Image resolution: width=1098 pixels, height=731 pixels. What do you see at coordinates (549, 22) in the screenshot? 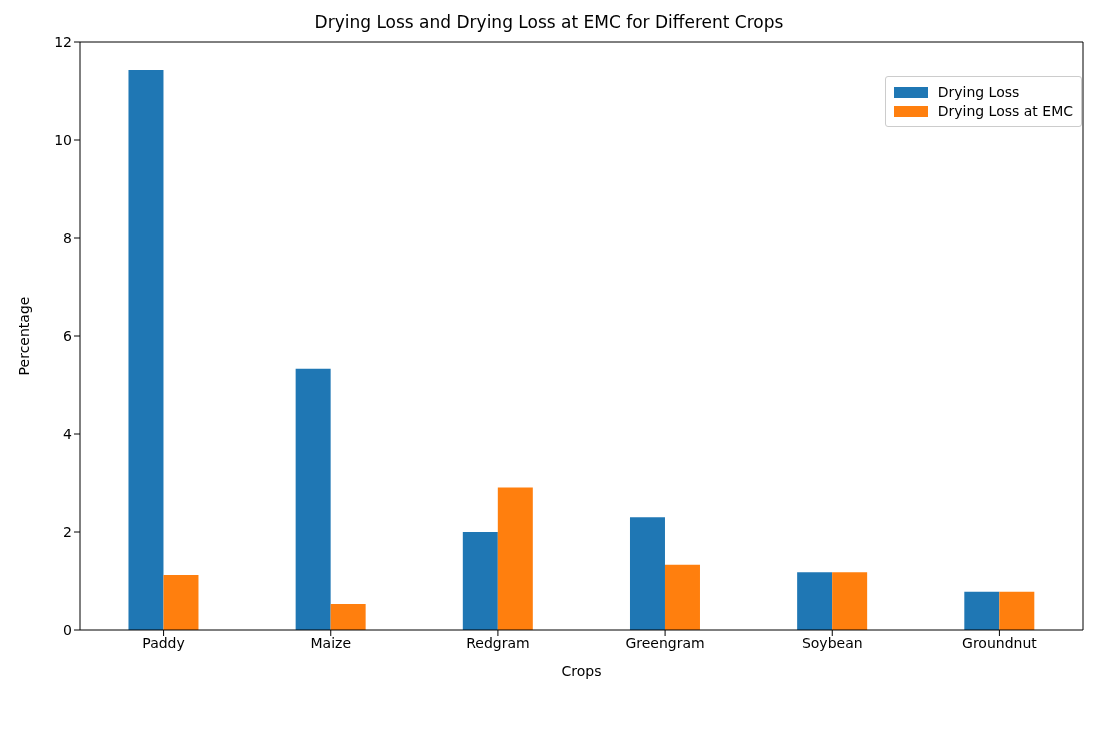
I see `chart-title: Drying Loss and Drying Loss at EMC for Different Crops` at bounding box center [549, 22].